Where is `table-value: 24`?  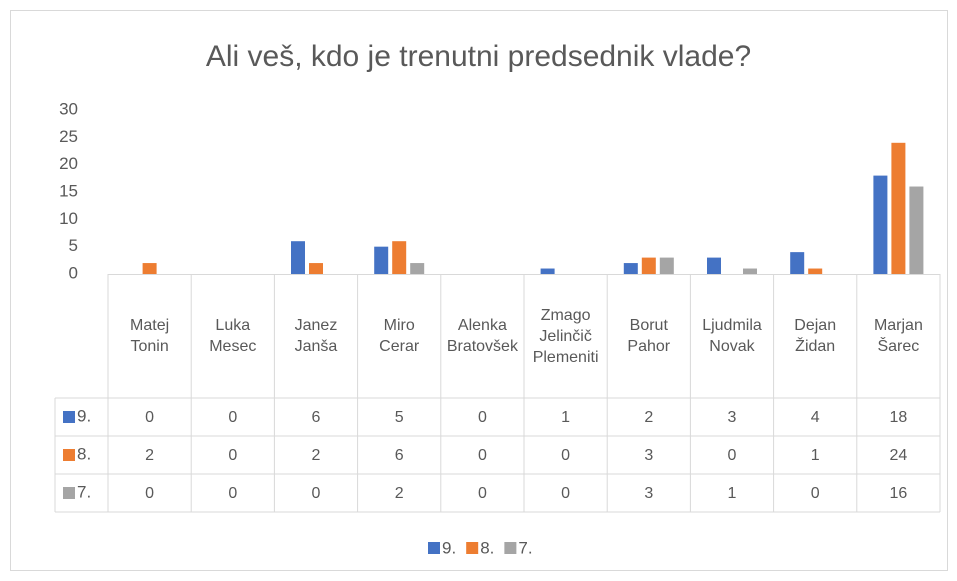
table-value: 24 is located at coordinates (898, 455).